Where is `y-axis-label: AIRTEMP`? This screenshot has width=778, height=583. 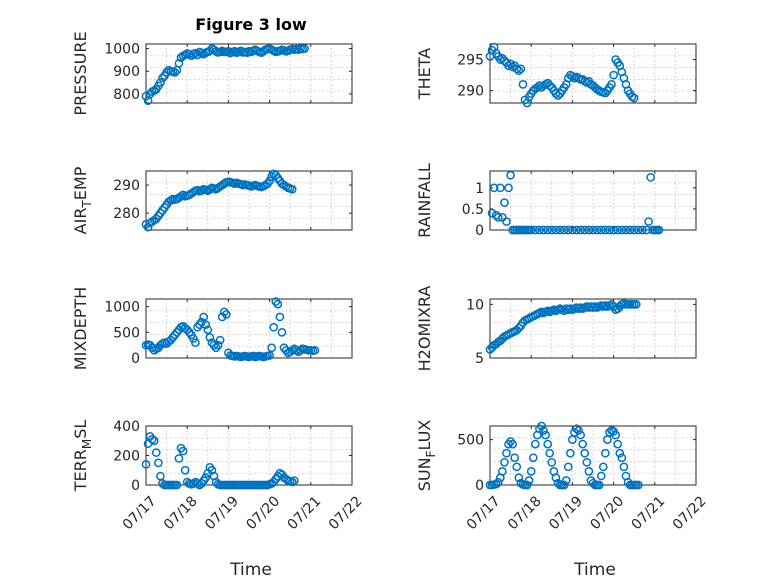 y-axis-label: AIRTEMP is located at coordinates (82, 200).